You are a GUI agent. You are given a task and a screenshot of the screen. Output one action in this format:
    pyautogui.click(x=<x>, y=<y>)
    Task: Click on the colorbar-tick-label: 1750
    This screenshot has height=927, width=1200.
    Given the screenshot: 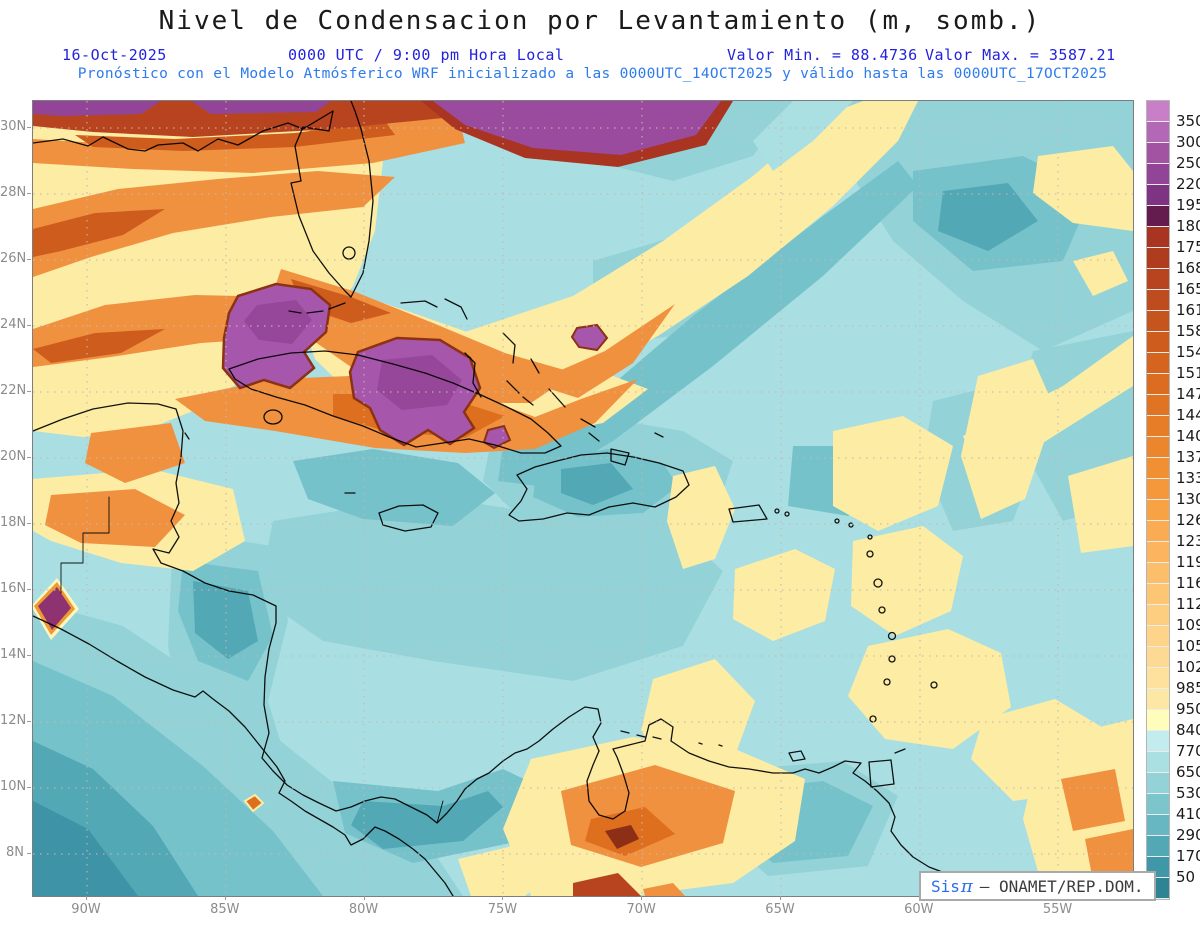 What is the action you would take?
    pyautogui.click(x=1188, y=247)
    